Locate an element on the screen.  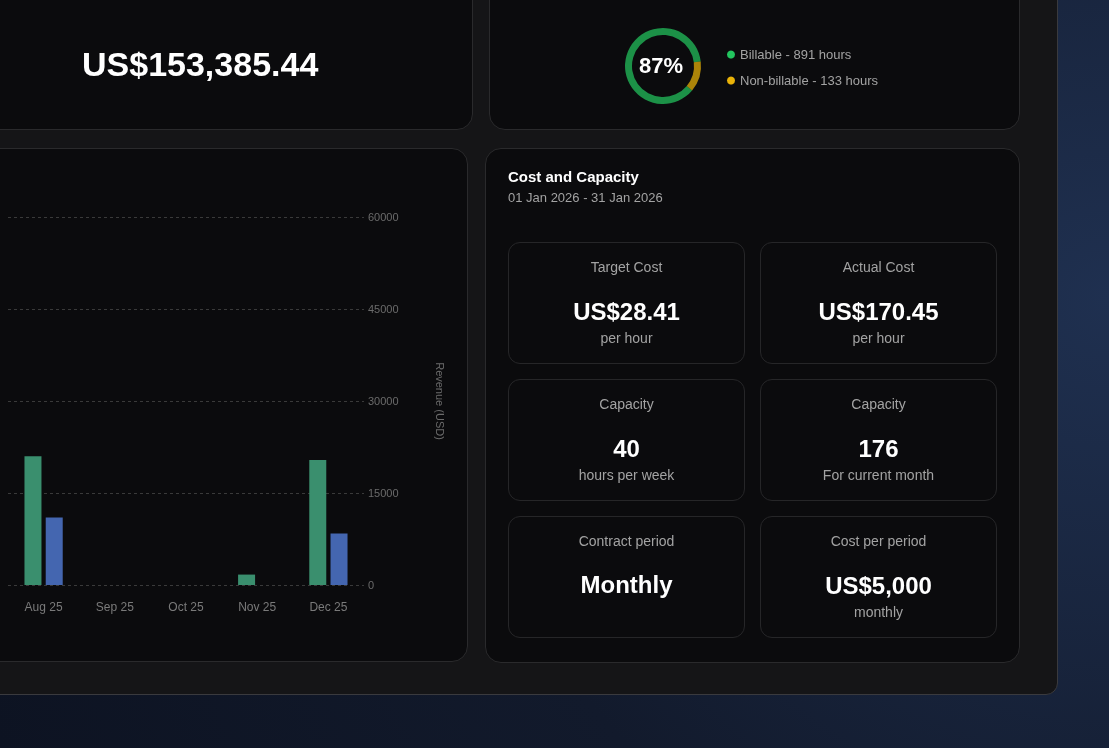
text: US$5,000 is located at coordinates (878, 586).